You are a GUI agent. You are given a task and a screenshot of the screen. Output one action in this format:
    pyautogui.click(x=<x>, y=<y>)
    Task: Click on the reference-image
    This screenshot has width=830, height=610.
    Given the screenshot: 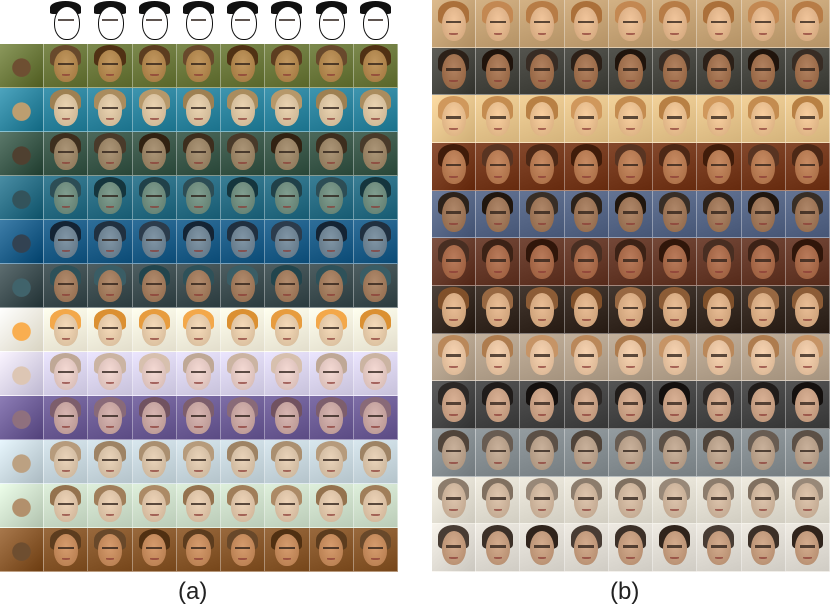 What is the action you would take?
    pyautogui.click(x=454, y=262)
    